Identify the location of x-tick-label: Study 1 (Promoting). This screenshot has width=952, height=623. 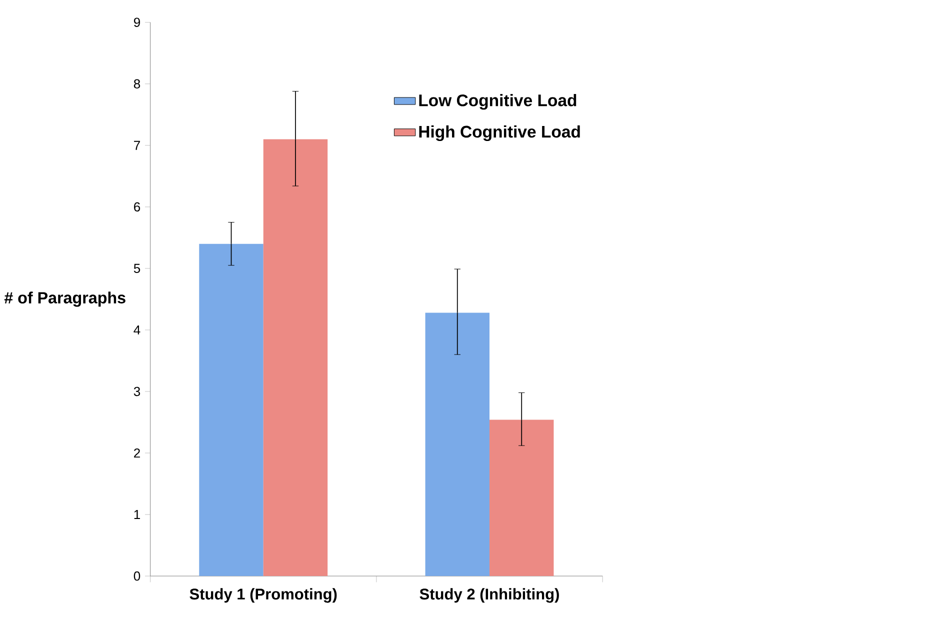
(263, 595).